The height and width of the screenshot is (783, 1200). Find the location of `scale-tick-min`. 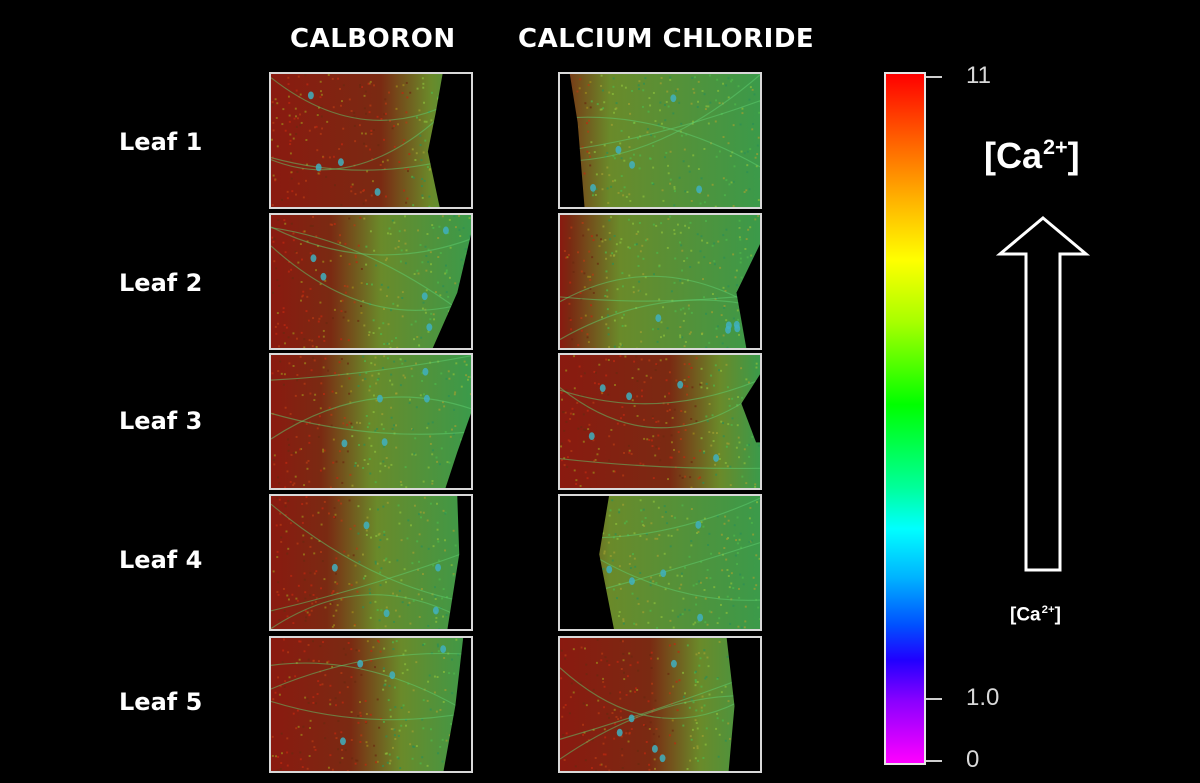

scale-tick-min is located at coordinates (934, 761).